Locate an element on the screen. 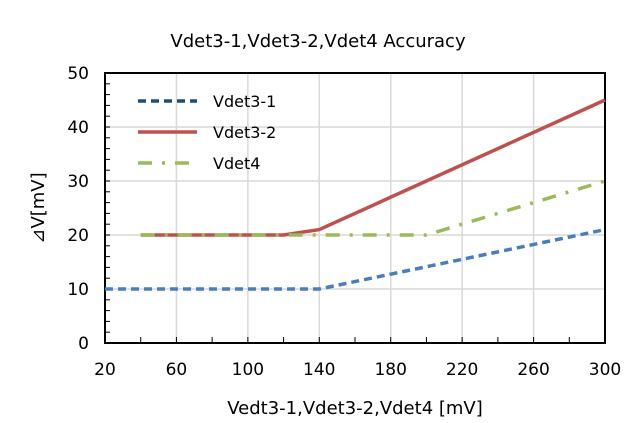 This screenshot has width=640, height=423. y-tick-label: 30 is located at coordinates (78, 182).